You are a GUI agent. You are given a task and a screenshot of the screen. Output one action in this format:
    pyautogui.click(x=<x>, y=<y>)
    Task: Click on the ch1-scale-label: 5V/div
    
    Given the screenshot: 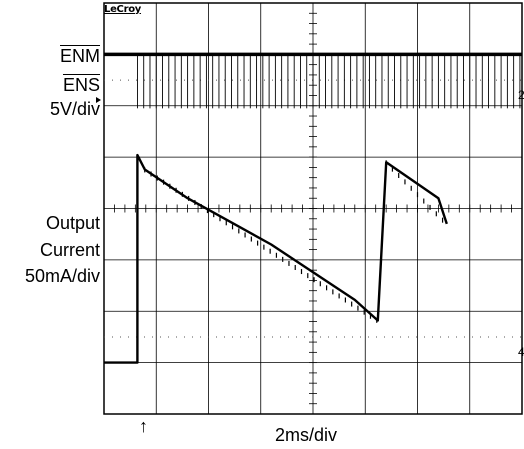 What is the action you would take?
    pyautogui.click(x=74, y=109)
    